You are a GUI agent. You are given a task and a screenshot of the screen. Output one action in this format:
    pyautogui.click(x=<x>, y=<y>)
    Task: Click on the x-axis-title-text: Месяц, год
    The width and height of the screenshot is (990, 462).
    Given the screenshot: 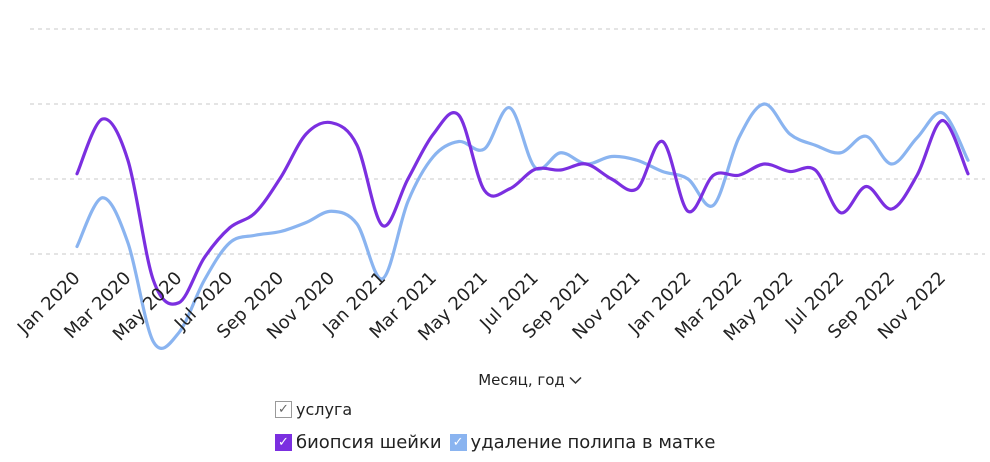 What is the action you would take?
    pyautogui.click(x=521, y=380)
    